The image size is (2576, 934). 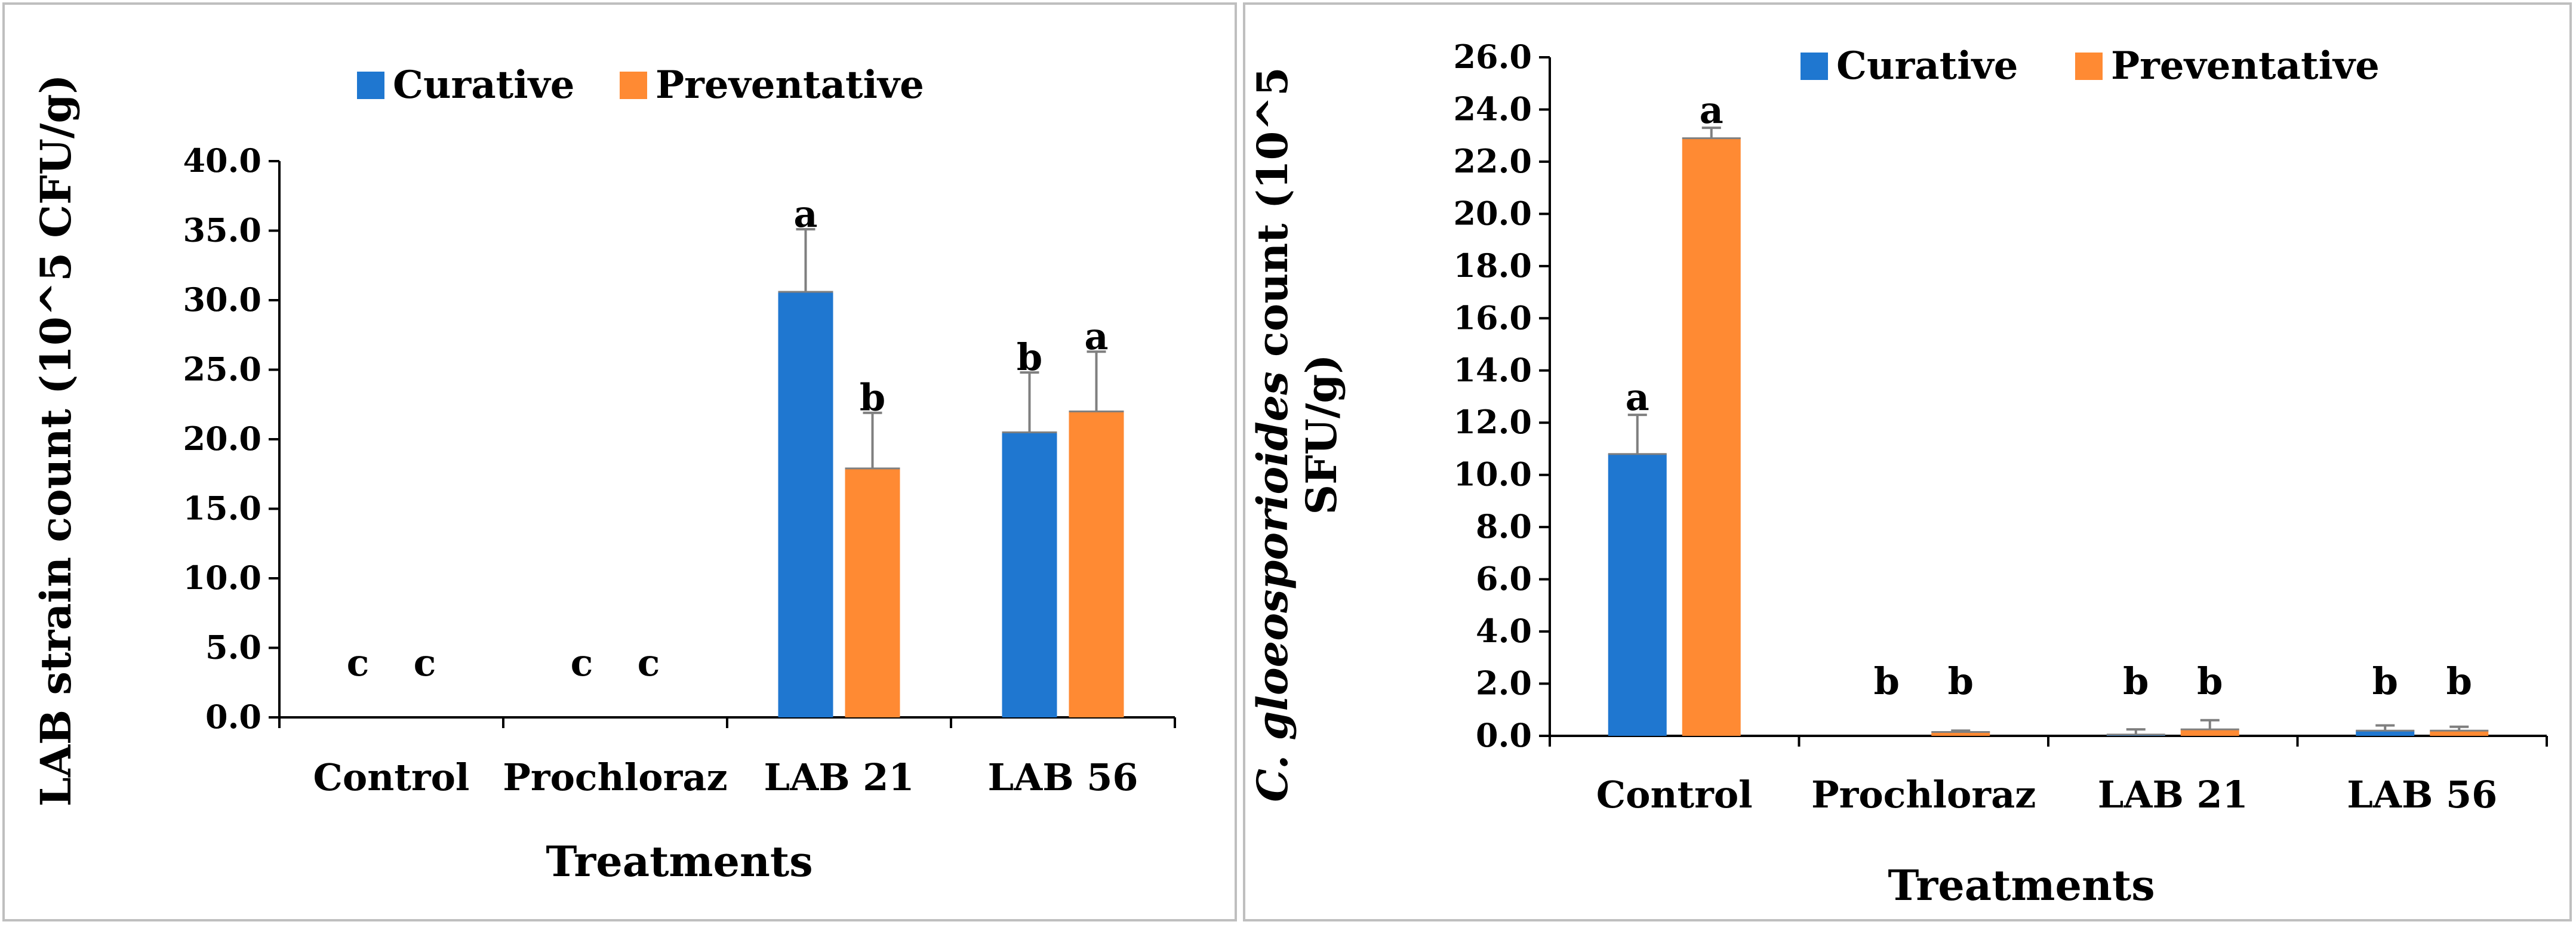 What do you see at coordinates (1504, 579) in the screenshot?
I see `y-tick-label: 6.0` at bounding box center [1504, 579].